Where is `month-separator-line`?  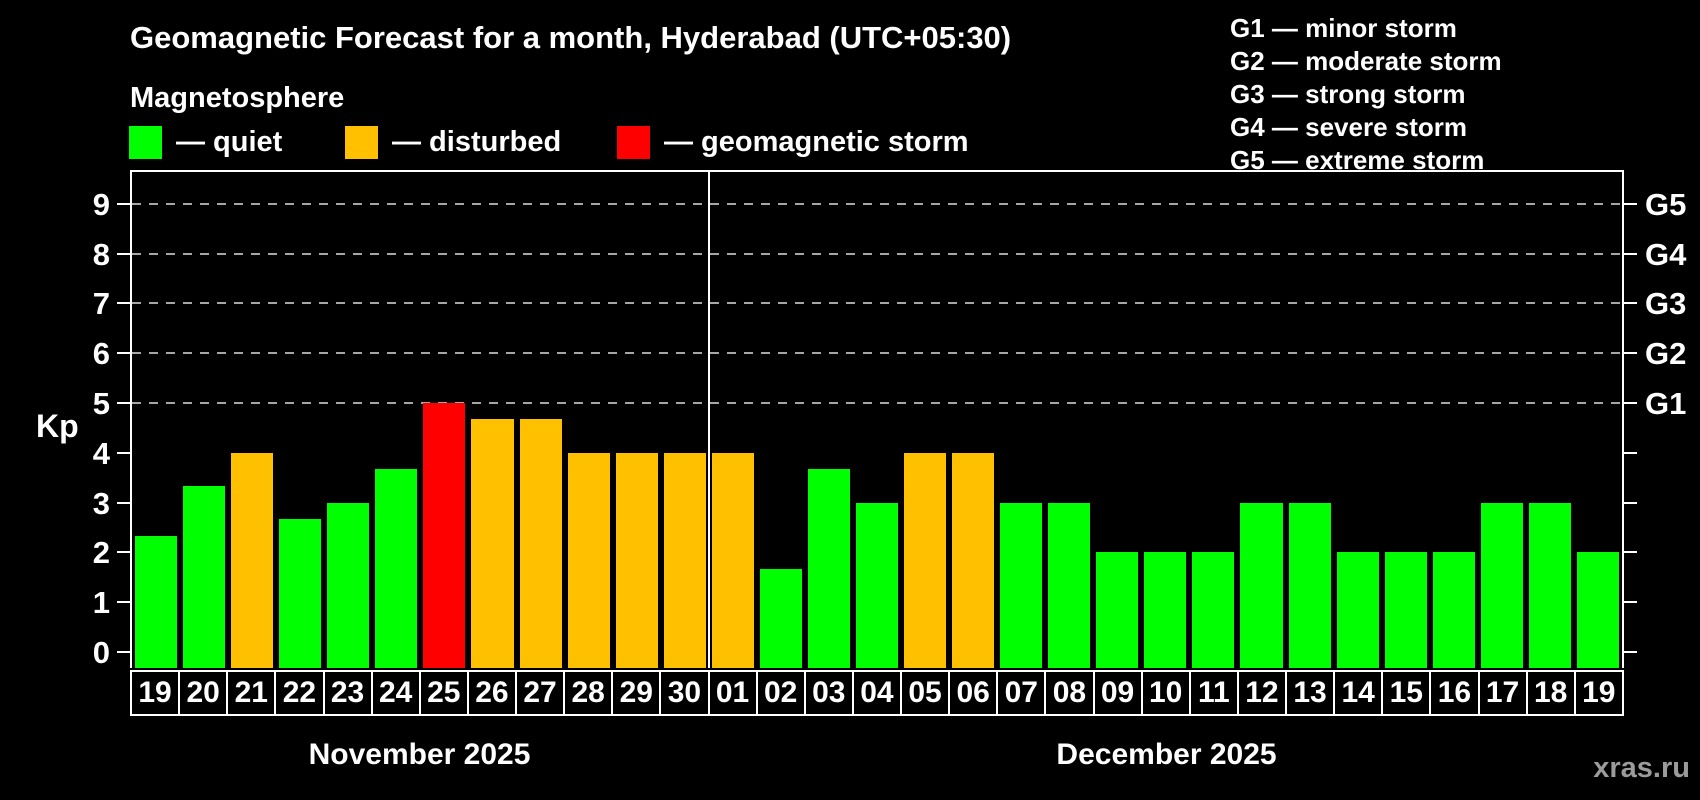
month-separator-line is located at coordinates (708, 420).